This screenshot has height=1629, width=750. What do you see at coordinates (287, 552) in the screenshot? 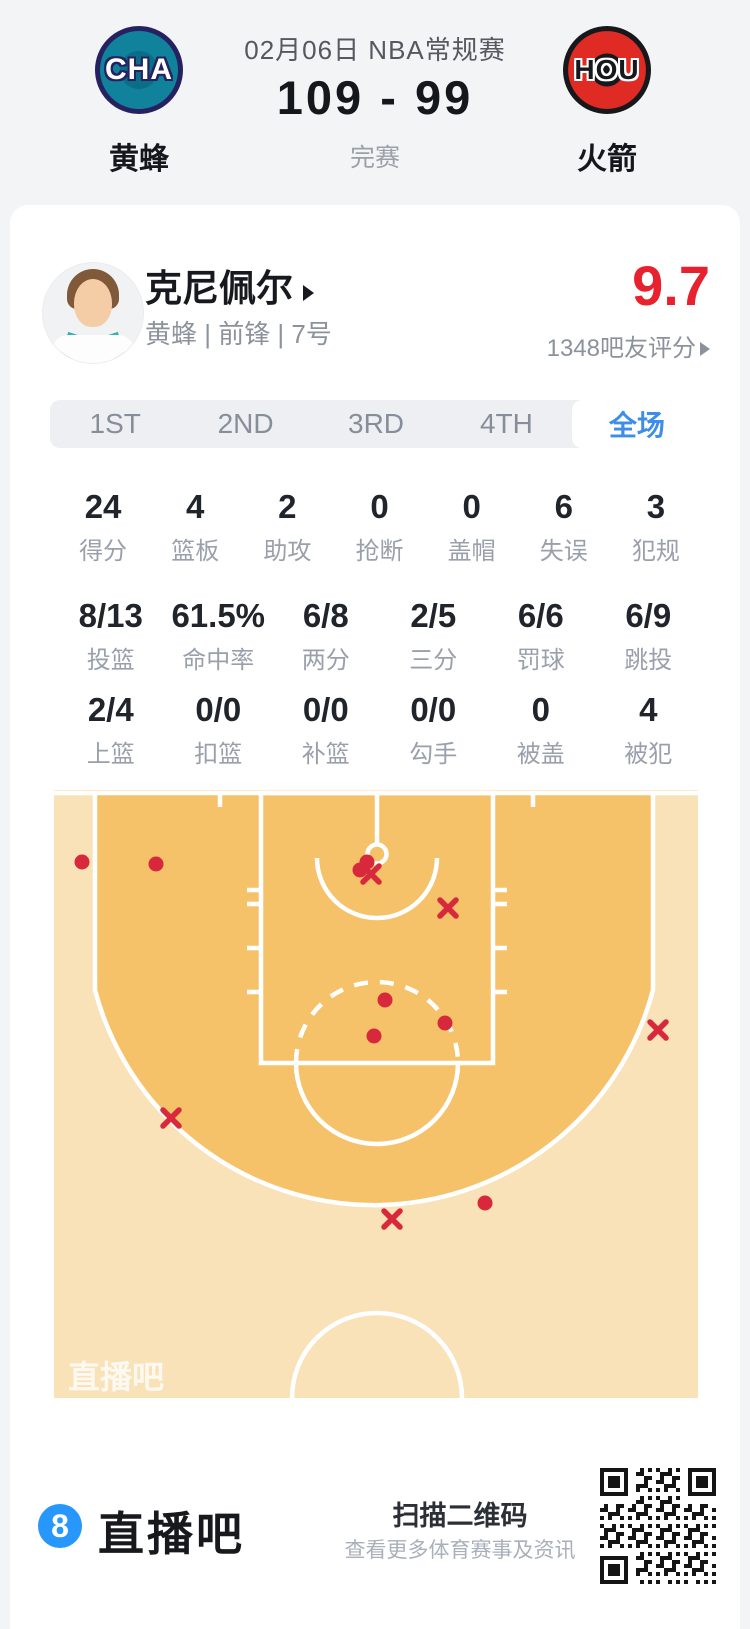
I see `stat-label: 助攻` at bounding box center [287, 552].